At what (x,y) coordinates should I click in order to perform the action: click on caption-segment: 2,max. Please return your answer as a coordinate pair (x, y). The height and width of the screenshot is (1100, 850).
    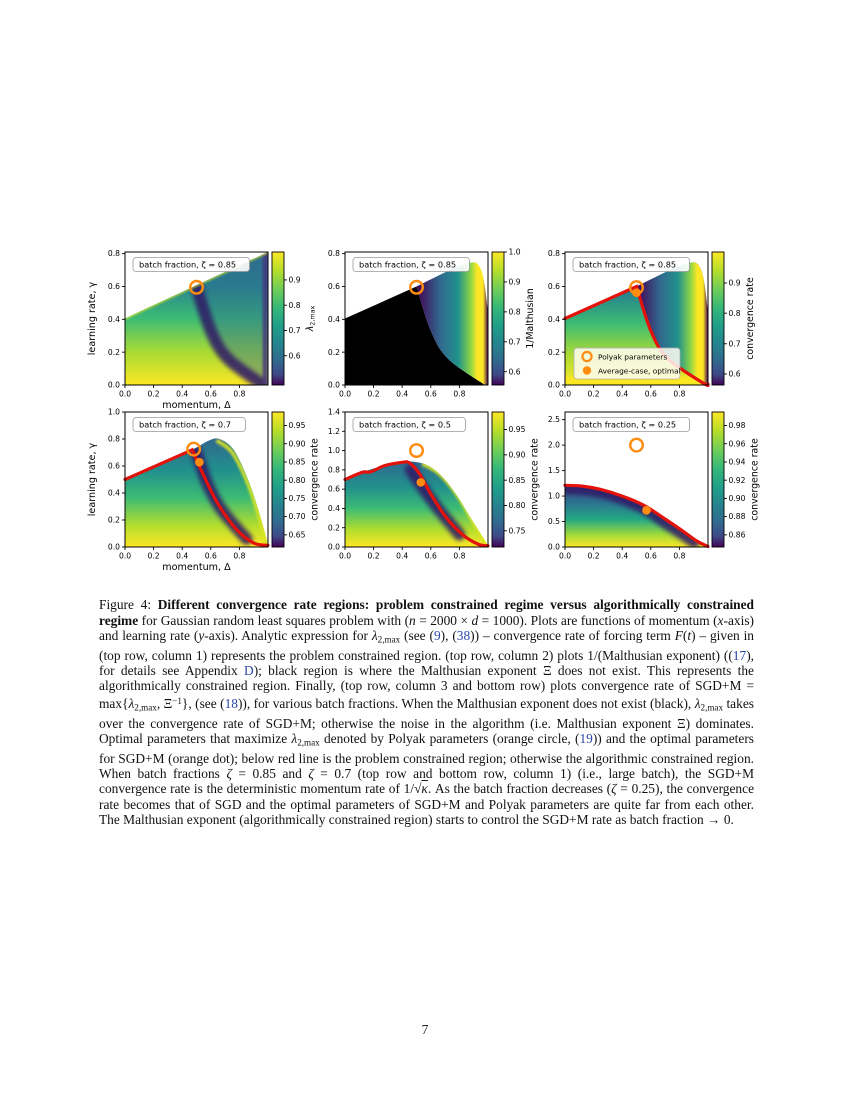
    Looking at the image, I should click on (145, 707).